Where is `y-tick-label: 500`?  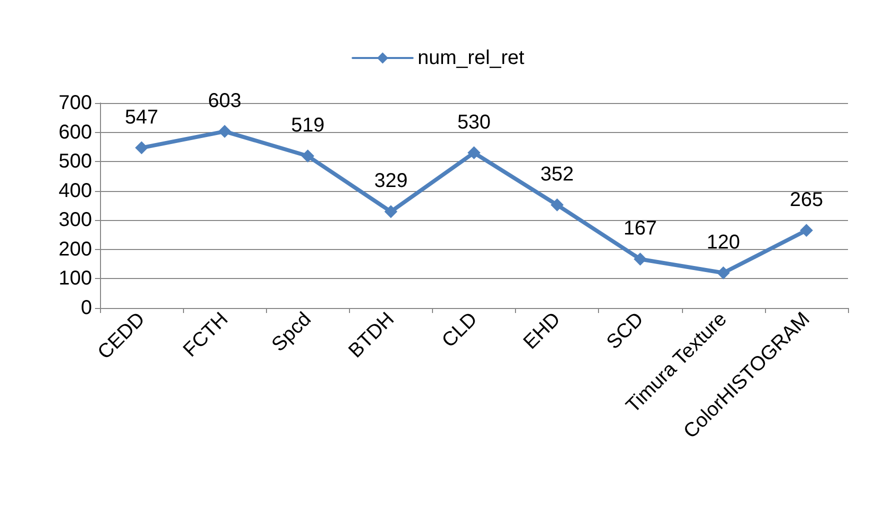 y-tick-label: 500 is located at coordinates (75, 161).